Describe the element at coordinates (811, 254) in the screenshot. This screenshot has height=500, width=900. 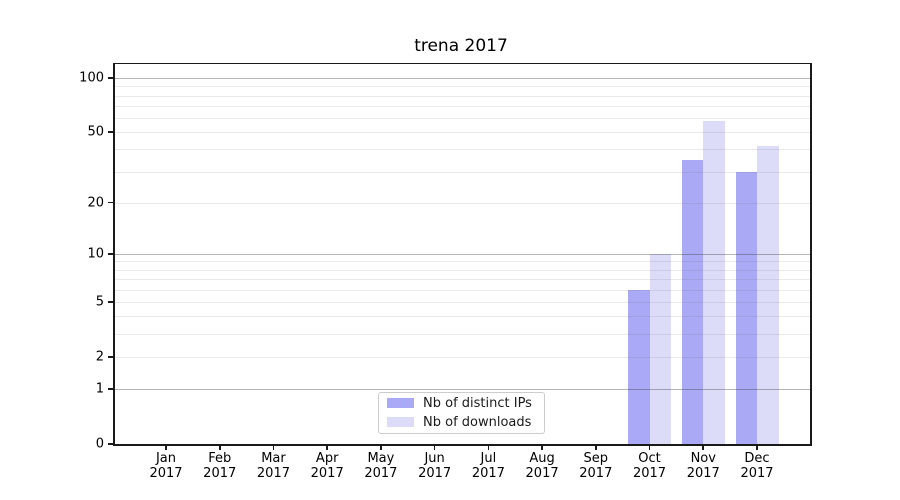
I see `right-spine` at that location.